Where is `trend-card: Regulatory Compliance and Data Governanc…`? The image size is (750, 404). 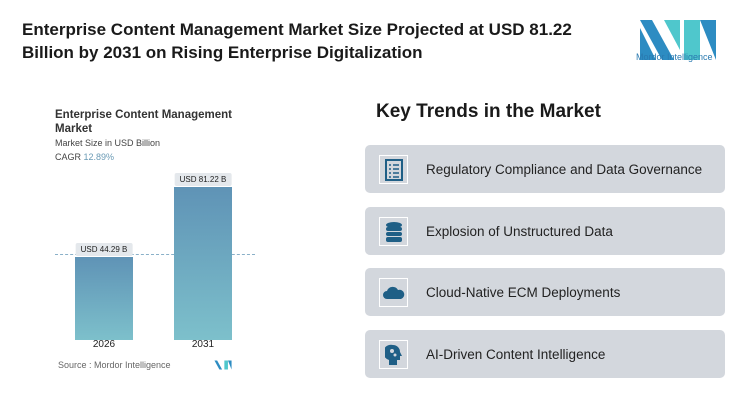 trend-card: Regulatory Compliance and Data Governanc… is located at coordinates (545, 169).